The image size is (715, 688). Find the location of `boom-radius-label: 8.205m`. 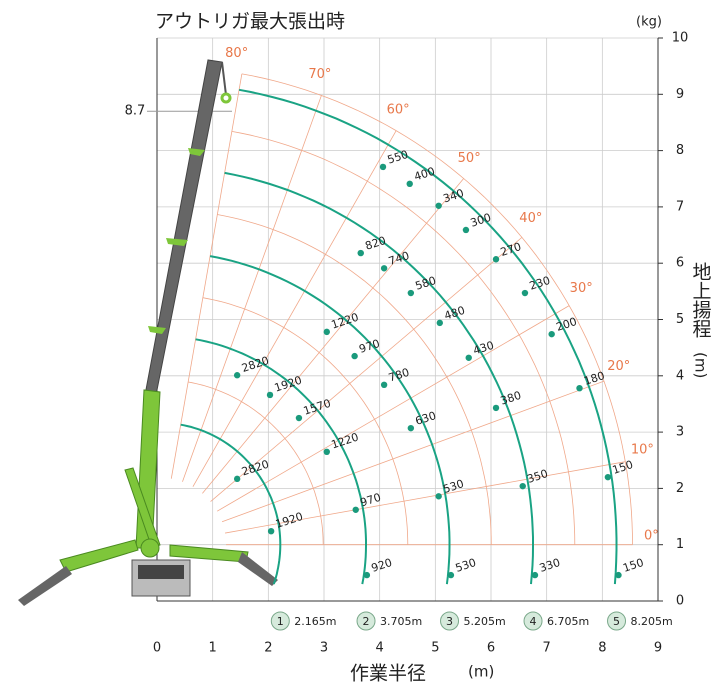

boom-radius-label: 8.205m is located at coordinates (652, 621).